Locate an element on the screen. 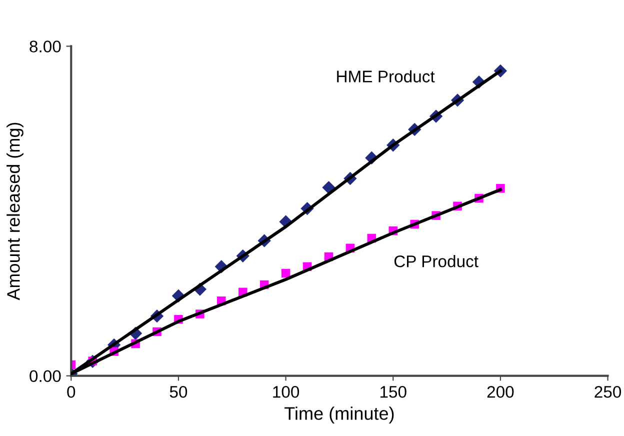 This screenshot has height=436, width=624. series-label: CP Product is located at coordinates (436, 261).